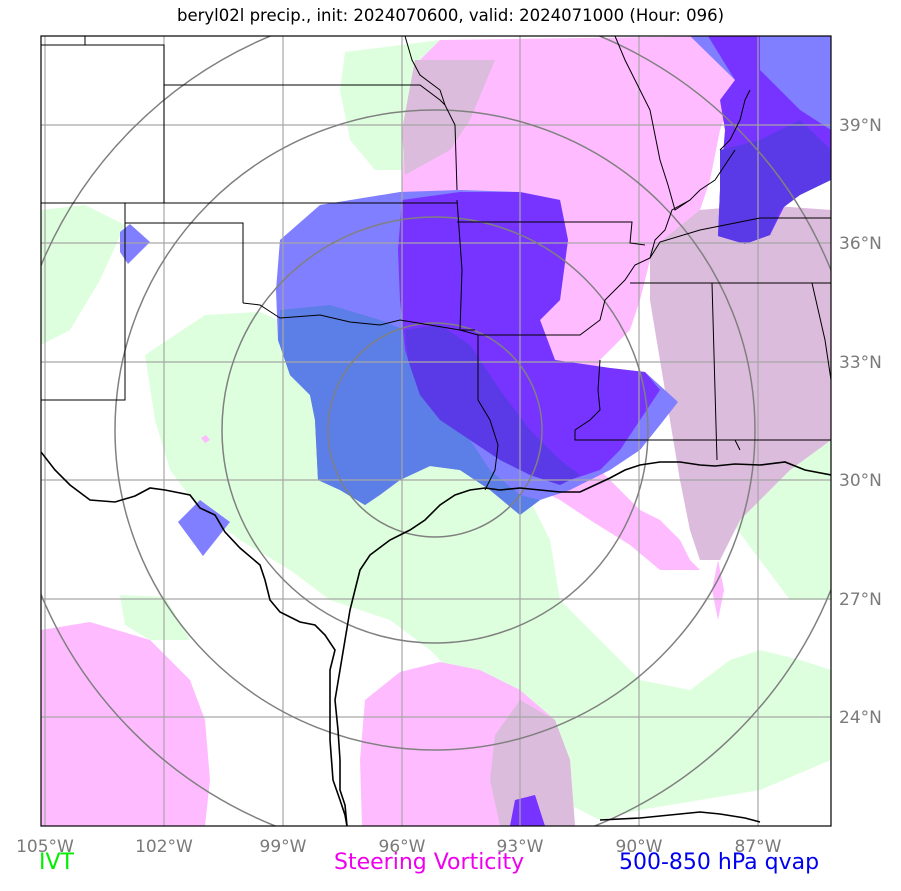  Describe the element at coordinates (860, 422) in the screenshot. I see `latitude-labels: 39°N 36°N 33°N 30°N 27°N 24°N` at that location.